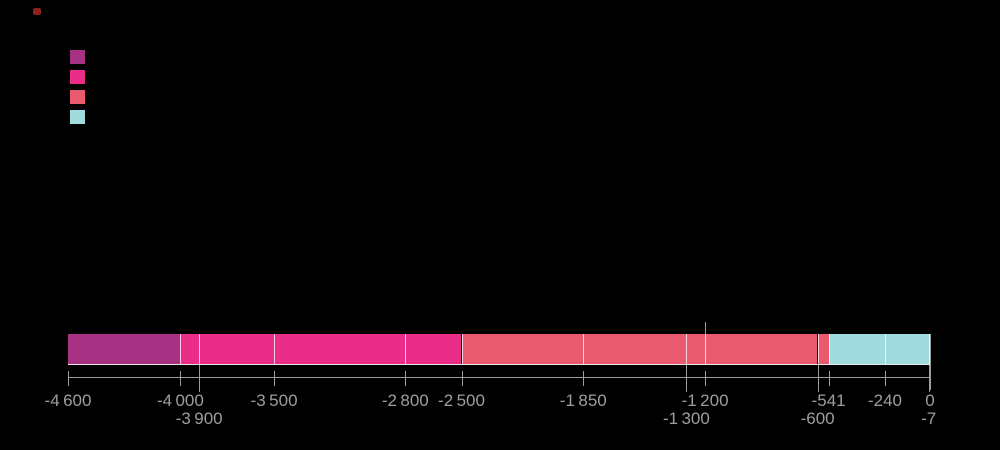  What do you see at coordinates (828, 400) in the screenshot?
I see `tick-label: -541` at bounding box center [828, 400].